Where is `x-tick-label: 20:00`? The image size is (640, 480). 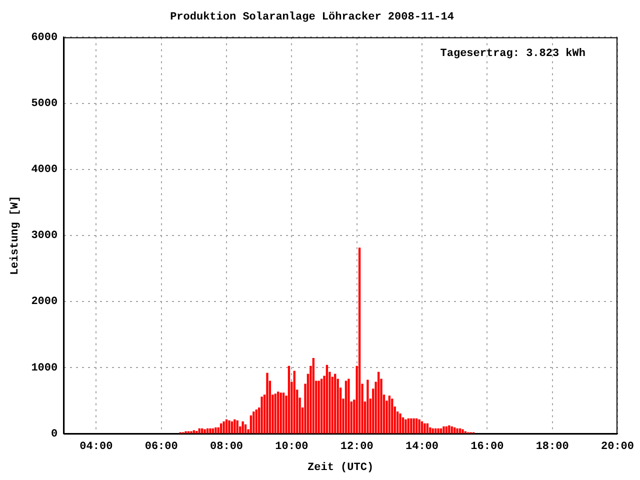 x-tick-label: 20:00 is located at coordinates (617, 446).